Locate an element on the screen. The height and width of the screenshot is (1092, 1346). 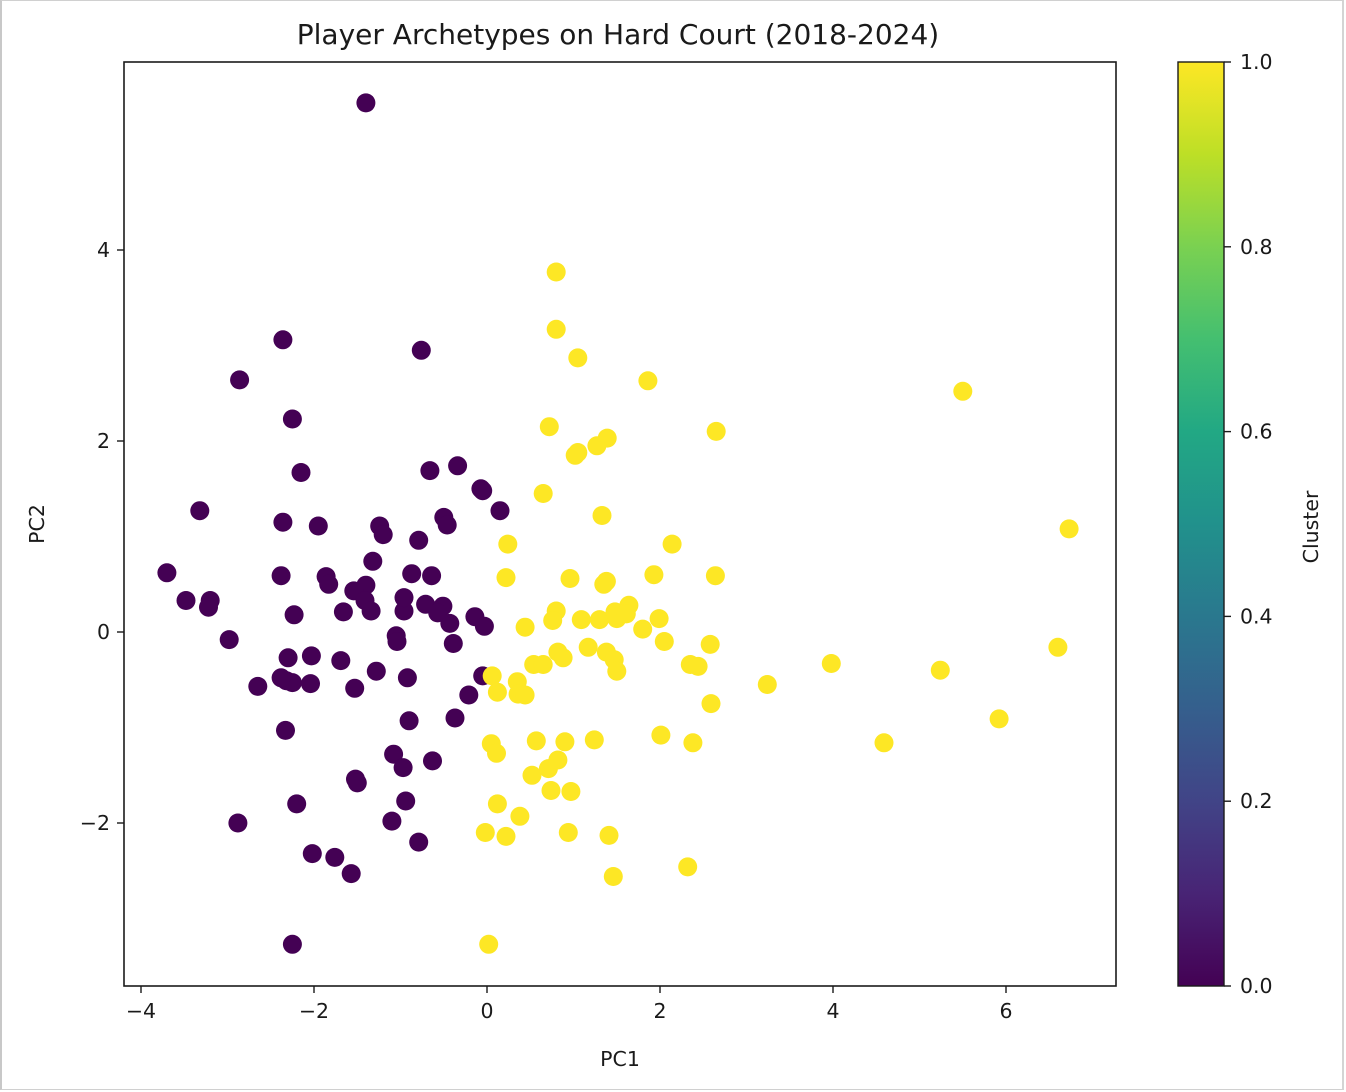
colorbar-tick-label: 0.8 is located at coordinates (1256, 247).